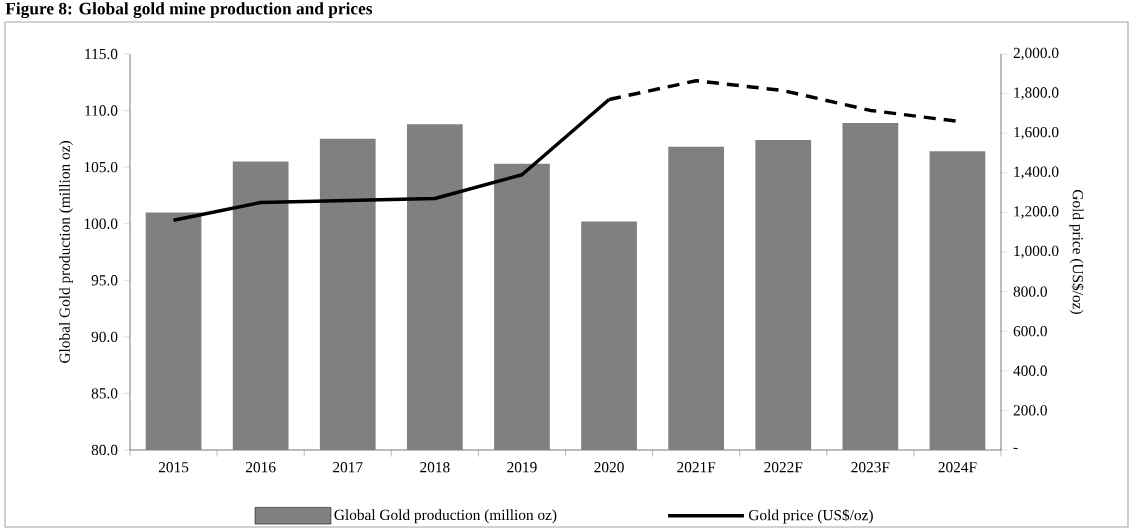 This screenshot has height=530, width=1131. I want to click on y-tick-label: 110.0, so click(101, 110).